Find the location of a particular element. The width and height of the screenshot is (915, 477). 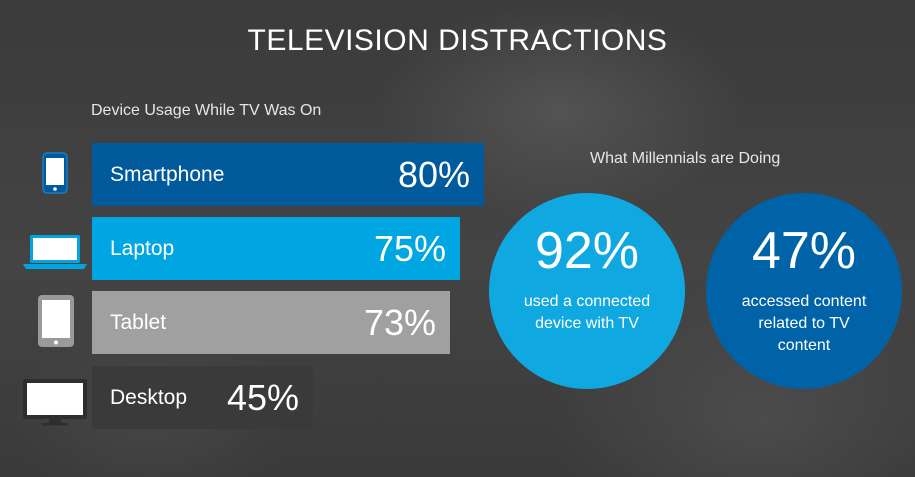

stat-circle-connected-device: 92% used a connected device with TV is located at coordinates (587, 291).